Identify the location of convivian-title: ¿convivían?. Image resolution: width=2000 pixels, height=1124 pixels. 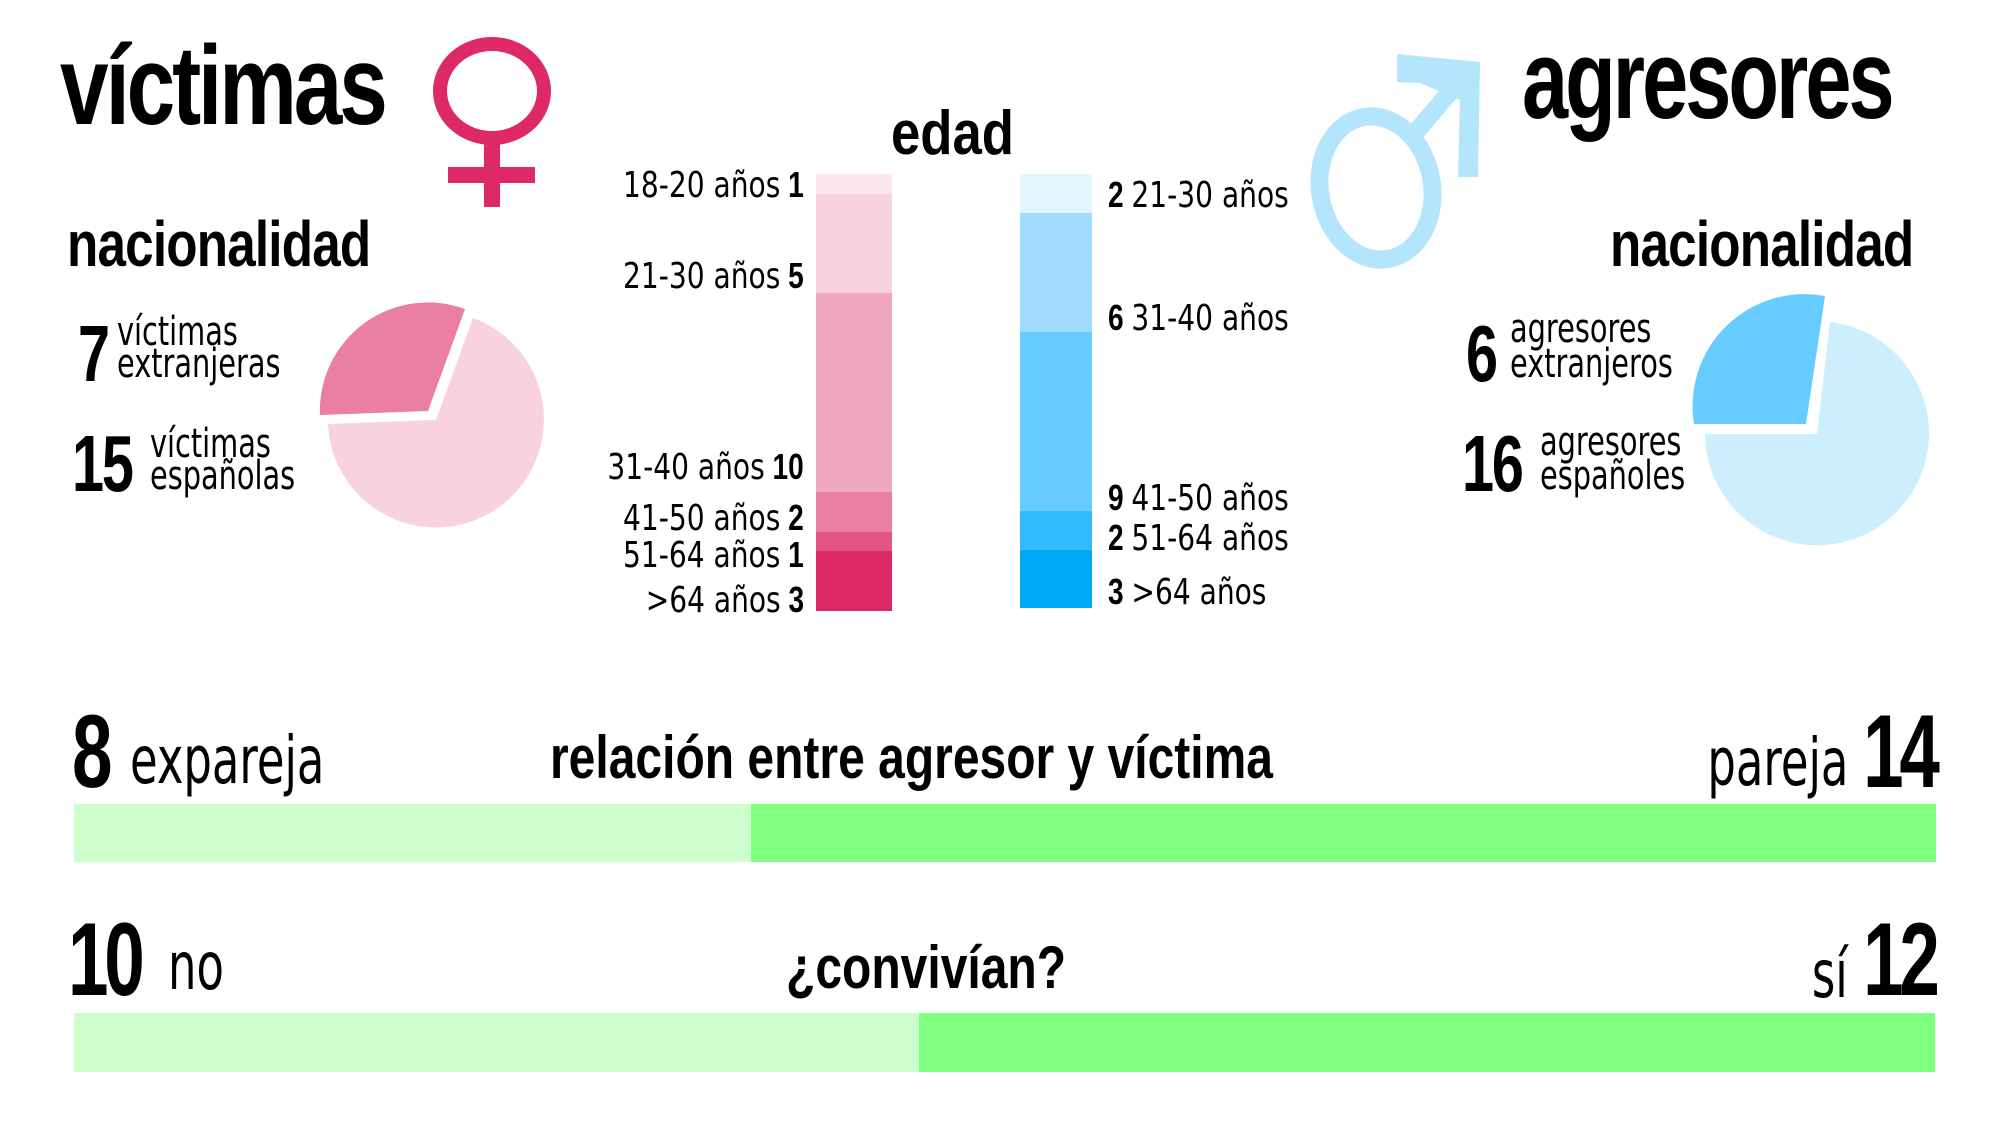
(926, 967).